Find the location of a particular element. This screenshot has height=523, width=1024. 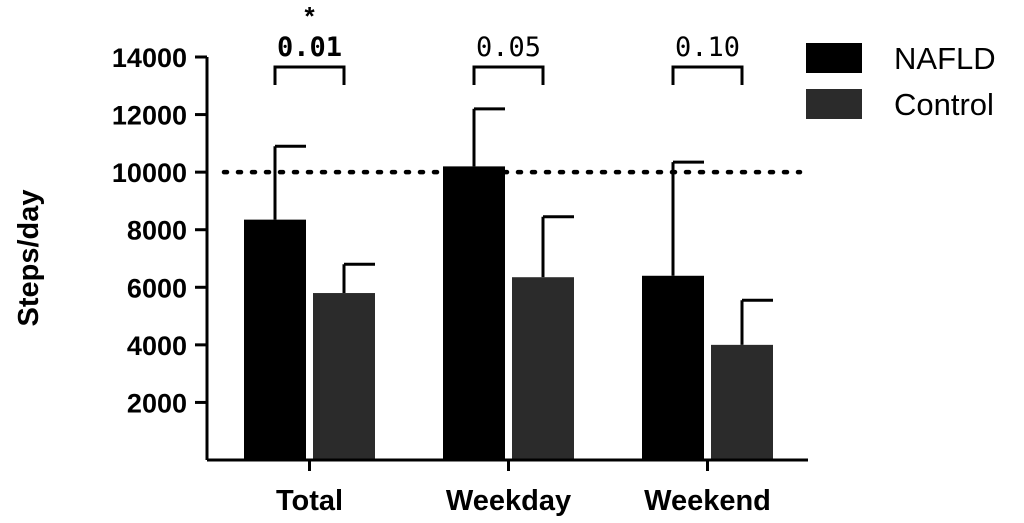

y-axis-label: Steps/day is located at coordinates (29, 258).